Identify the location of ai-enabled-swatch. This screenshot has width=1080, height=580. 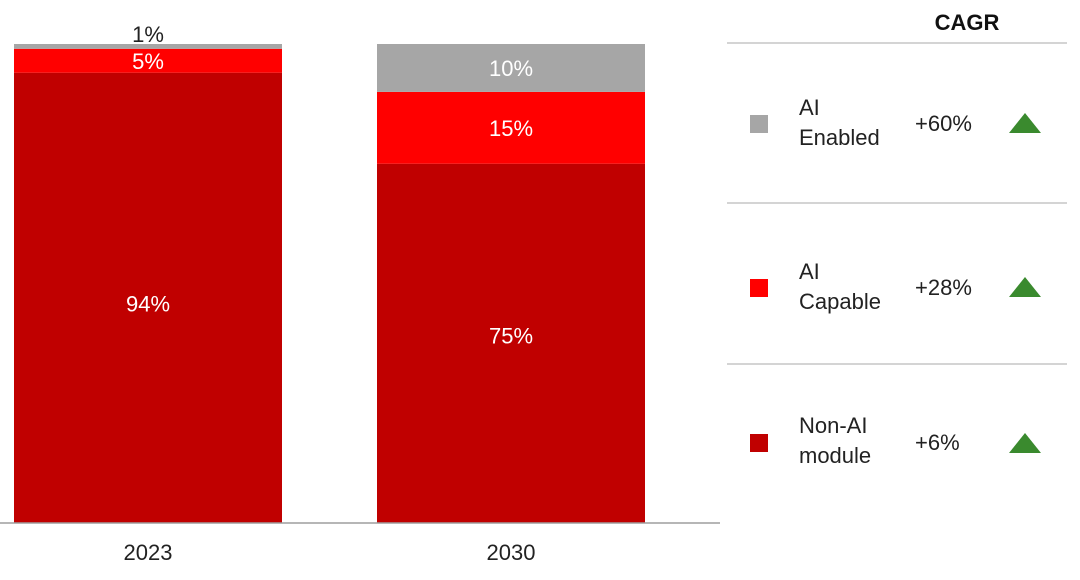
(759, 124).